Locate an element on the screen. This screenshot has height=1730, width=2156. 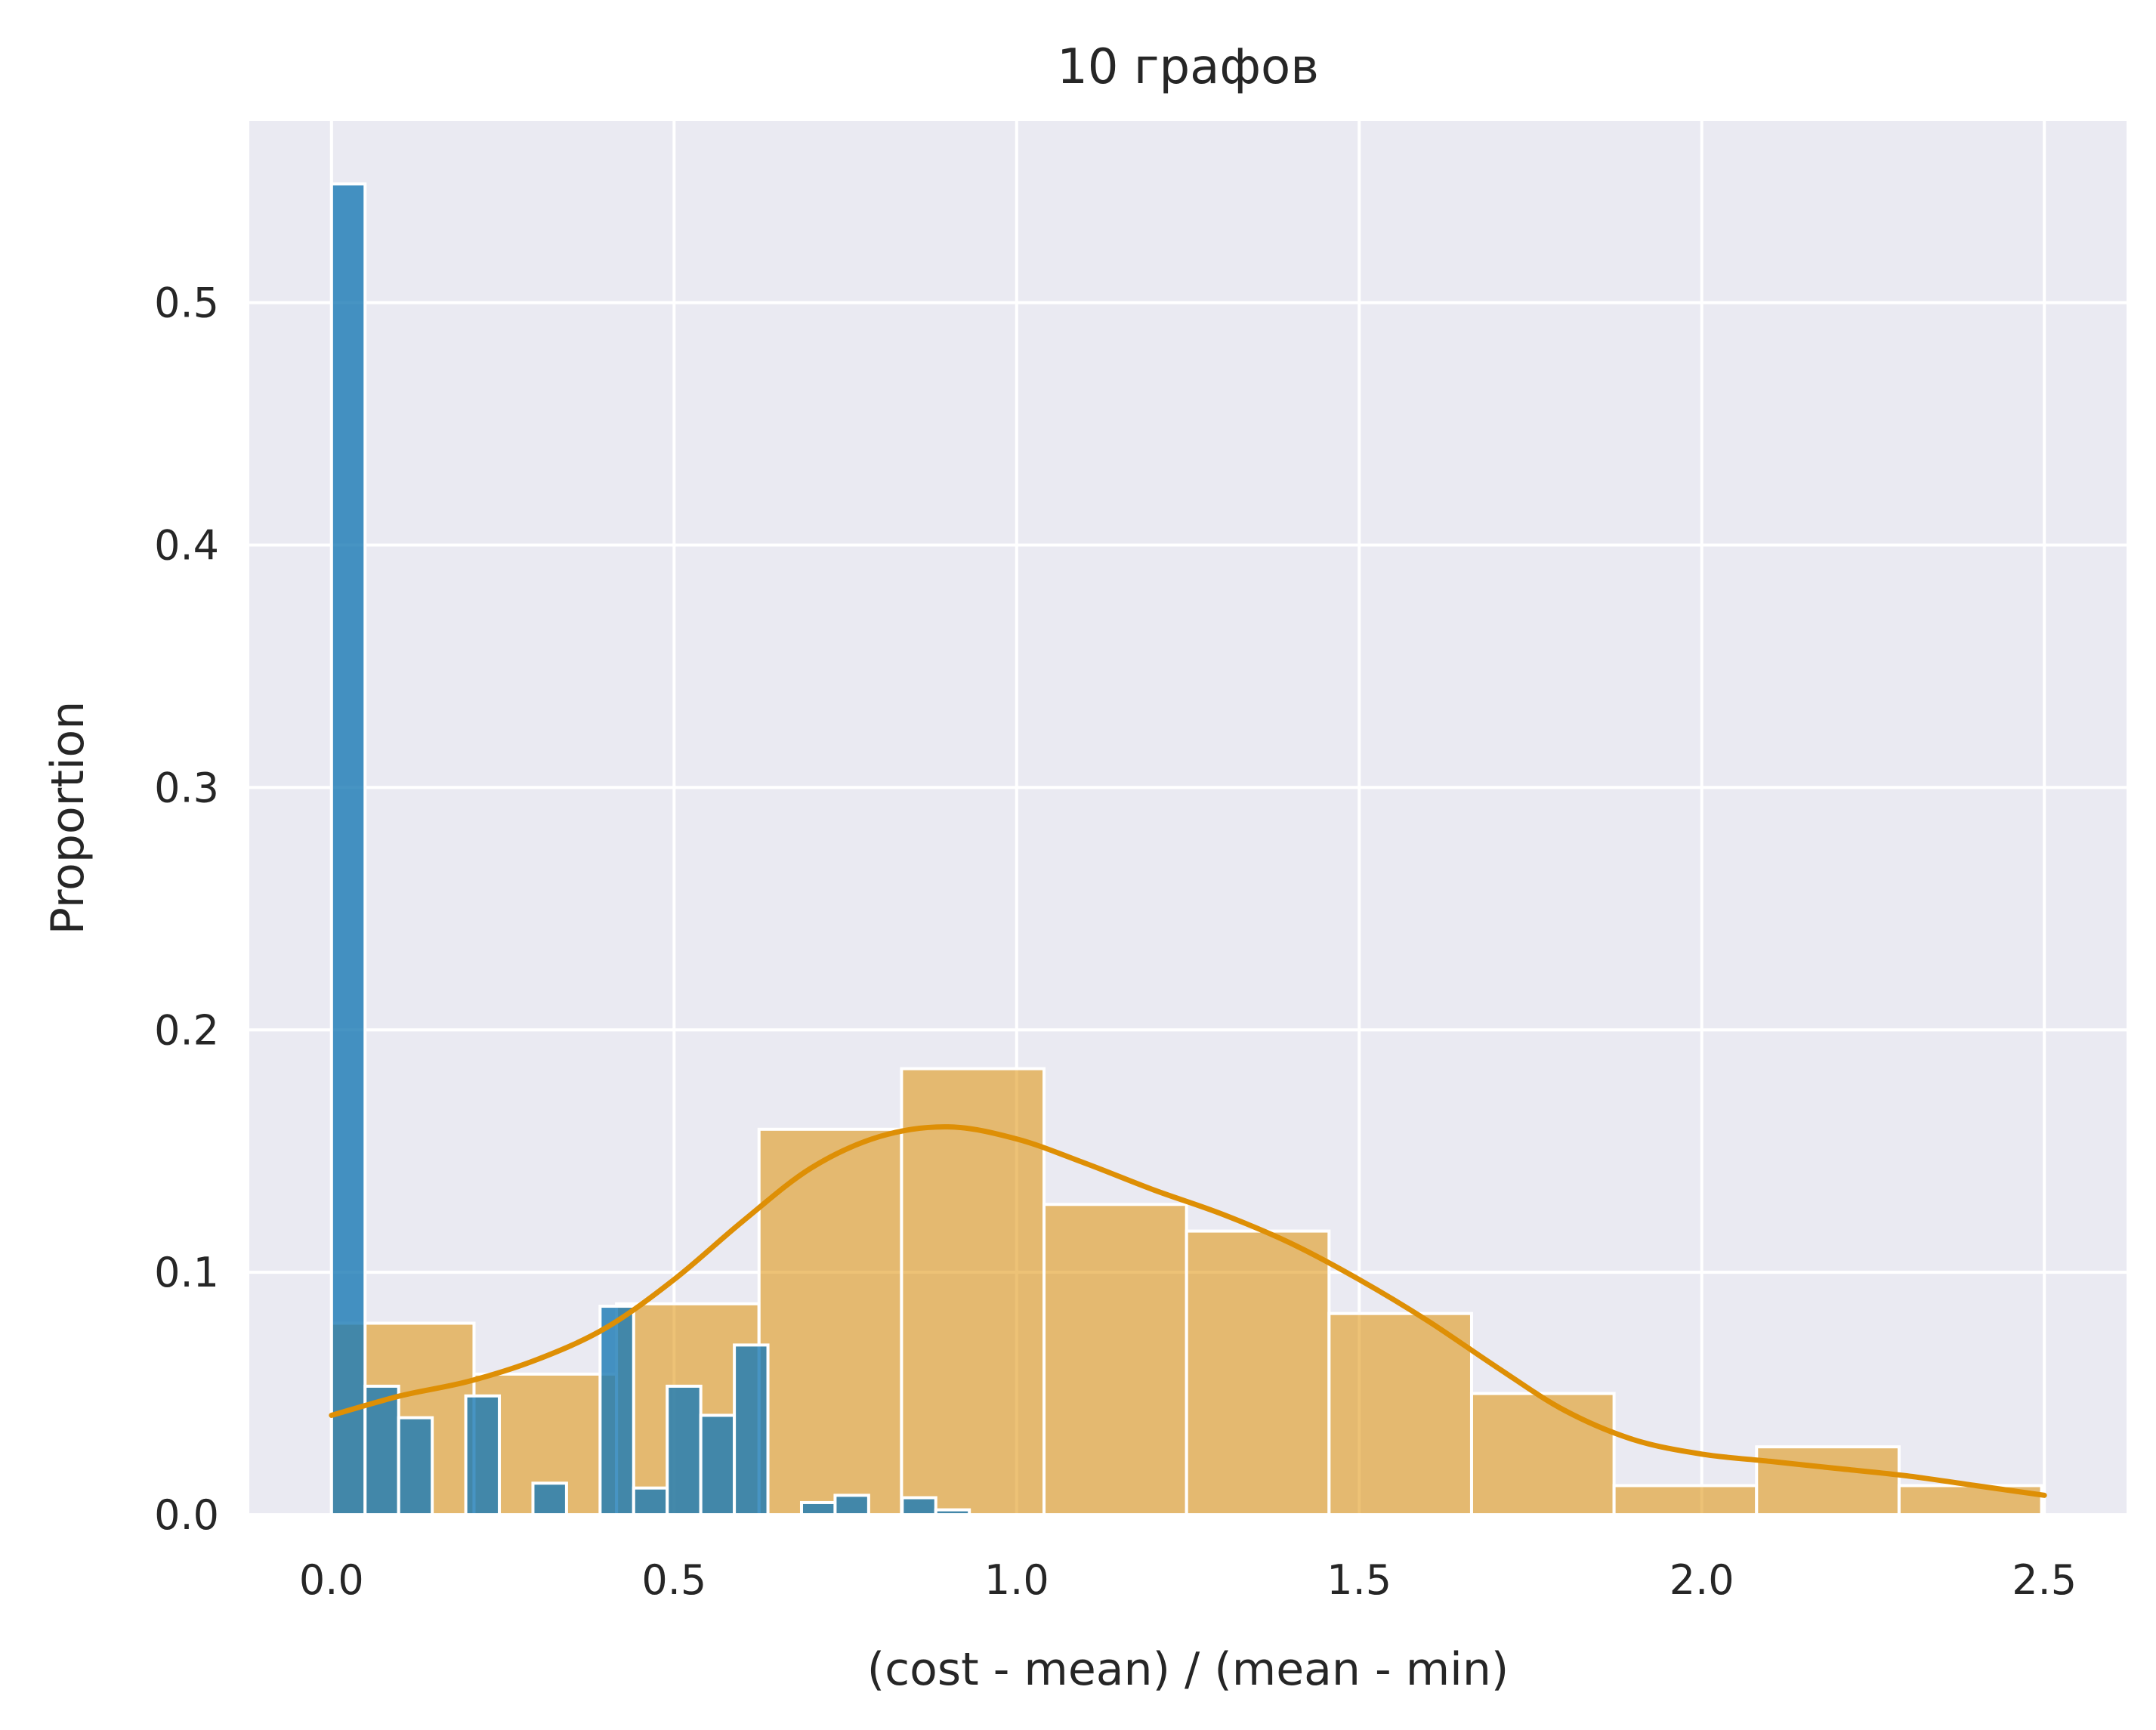
x-tick-label: 2.5 is located at coordinates (2044, 1580).